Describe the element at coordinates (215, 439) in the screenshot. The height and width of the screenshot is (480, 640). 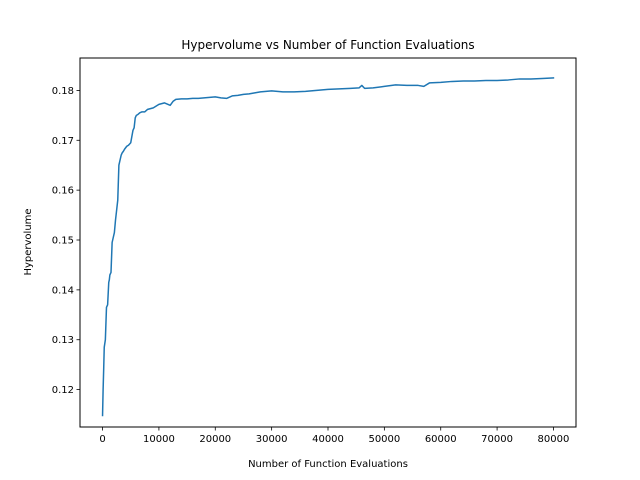
I see `x-tick-label: 20000` at that location.